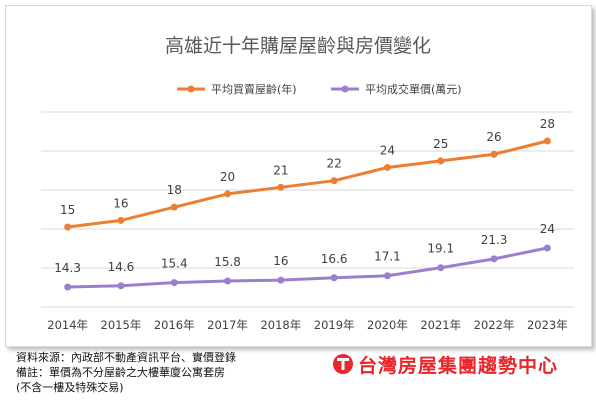 Image resolution: width=596 pixels, height=406 pixels. I want to click on brand-name: 台灣房屋集團趨勢中心, so click(458, 365).